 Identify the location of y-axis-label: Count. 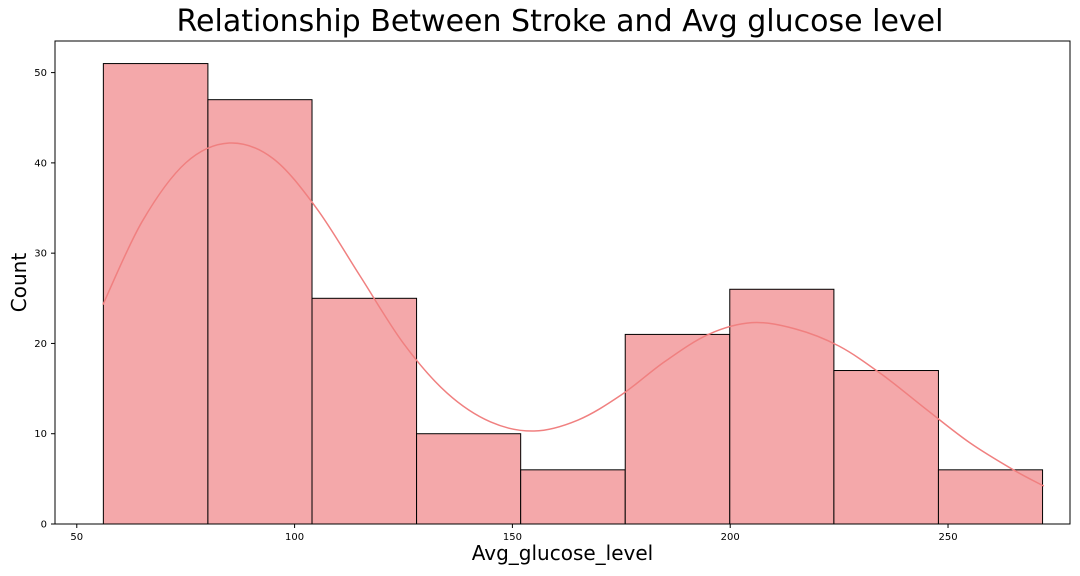
(19, 283).